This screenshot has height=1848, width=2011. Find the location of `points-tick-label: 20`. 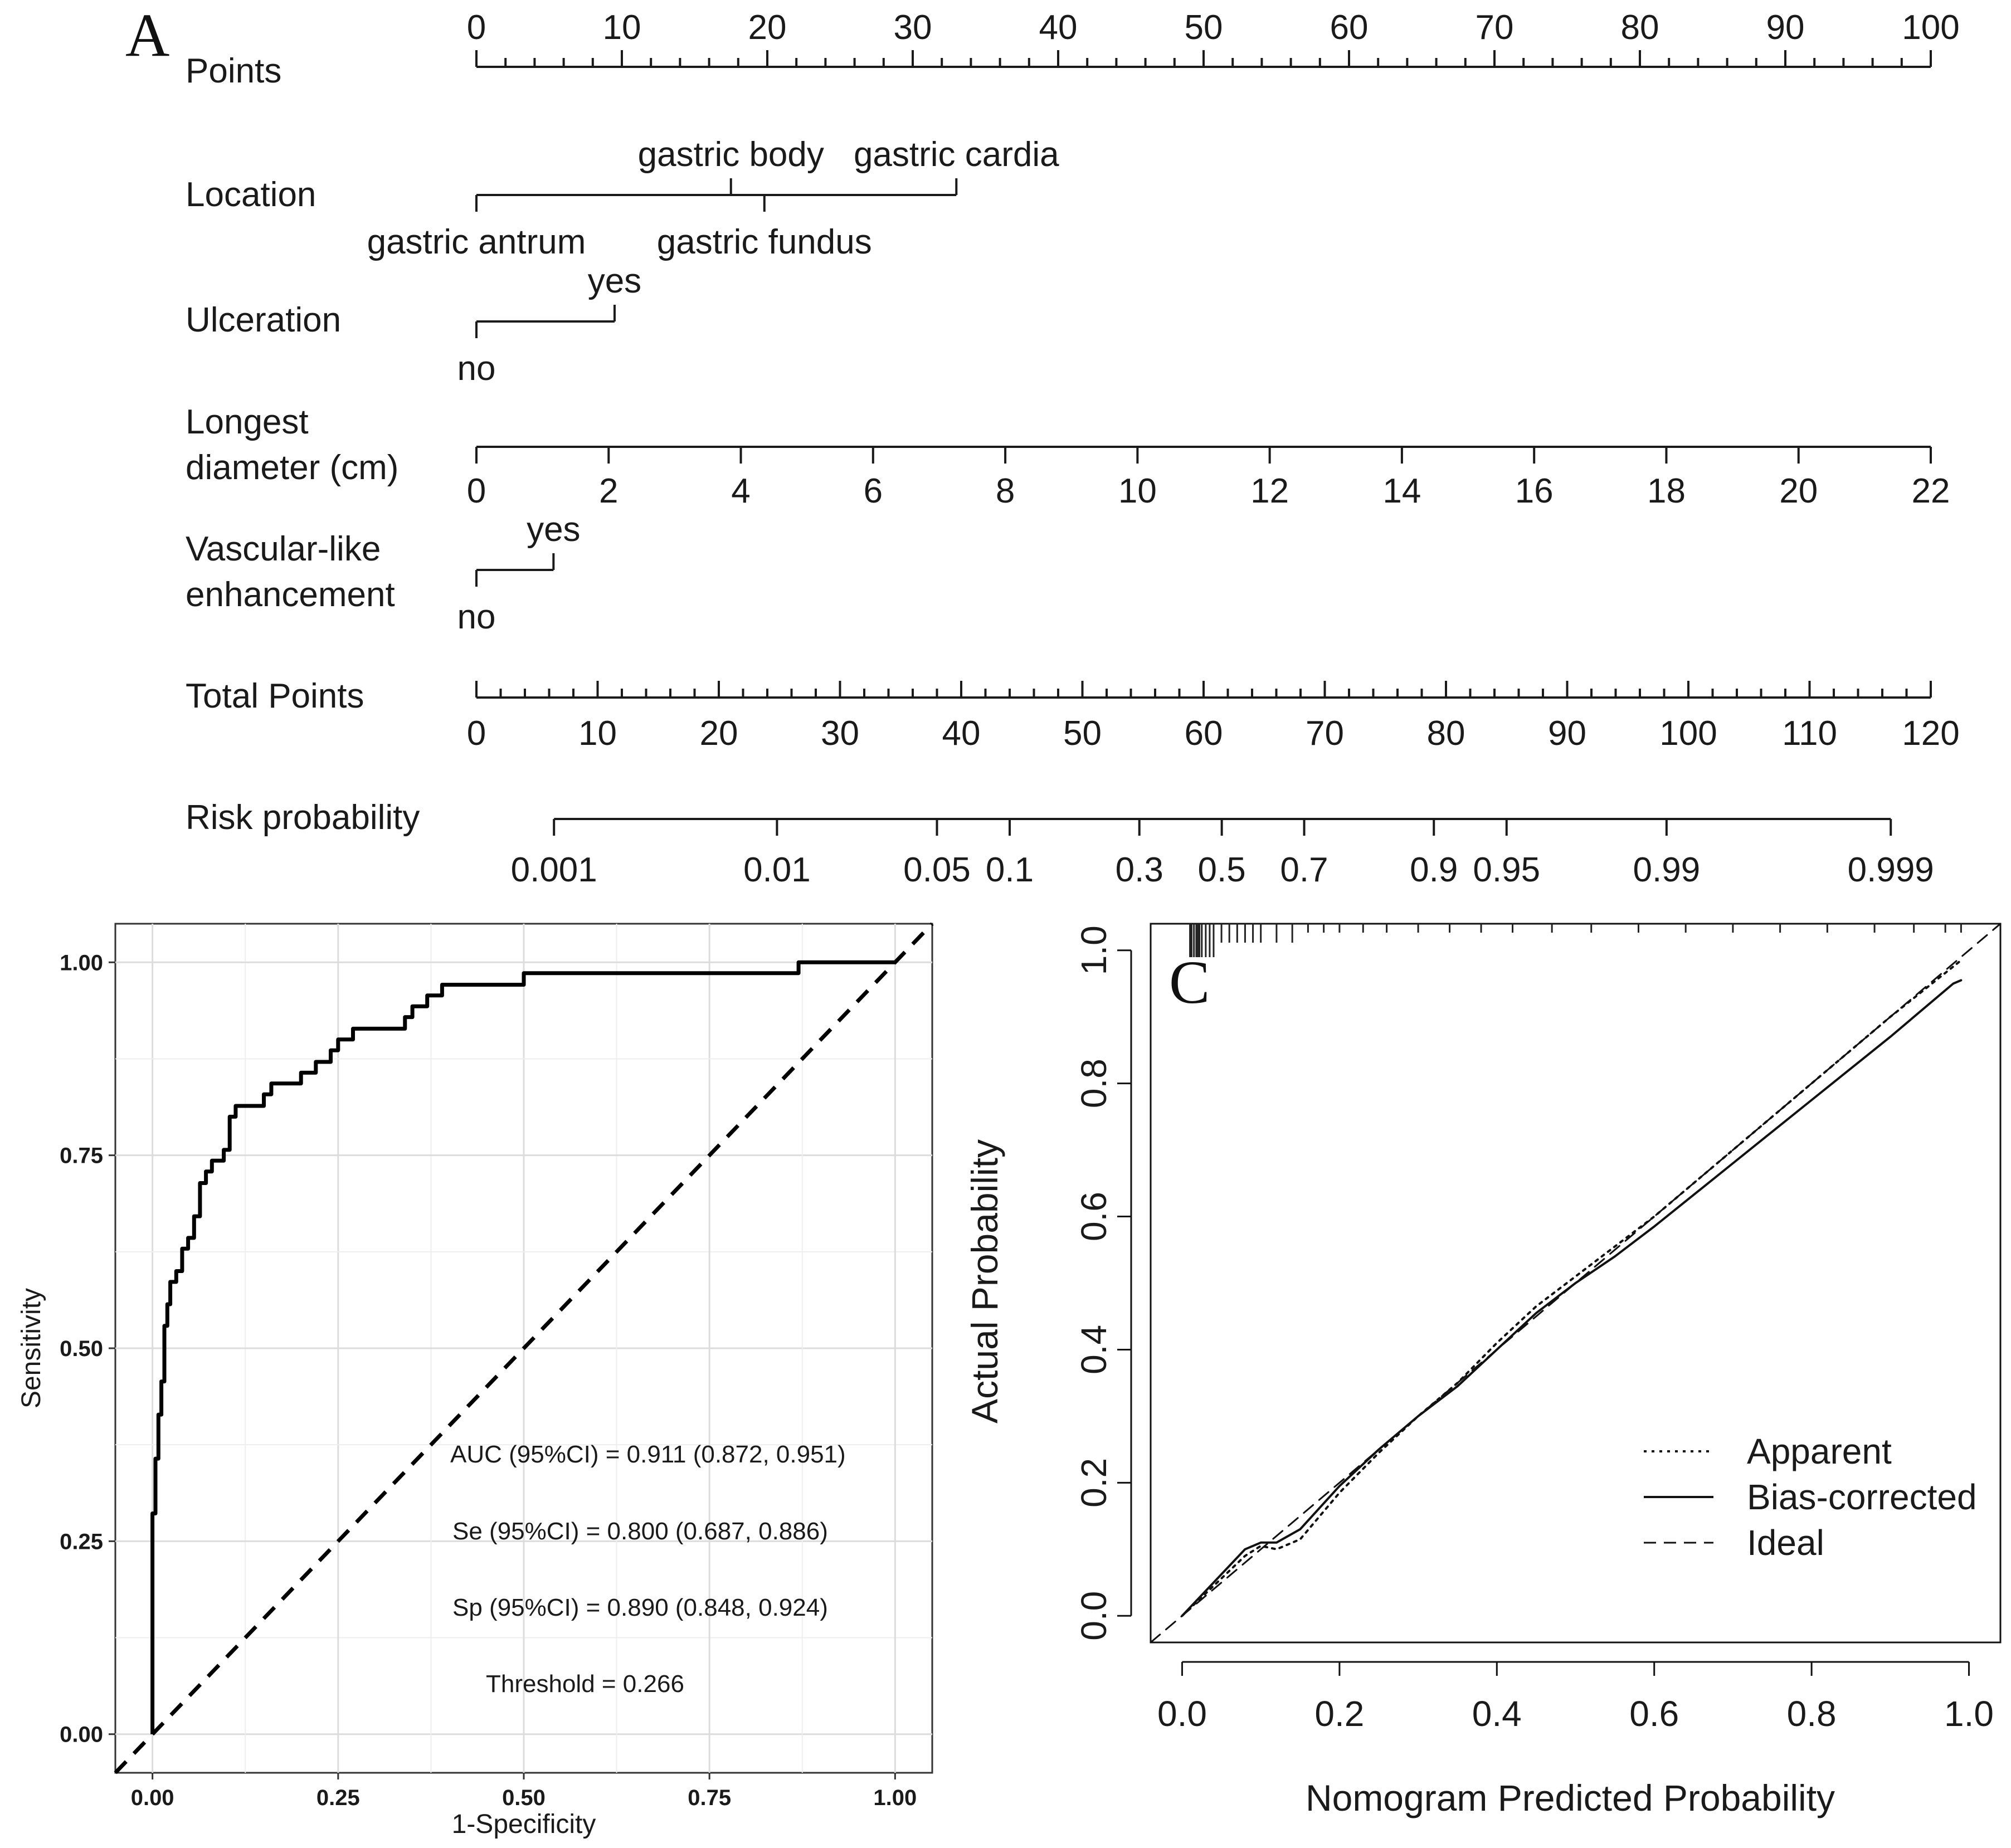

points-tick-label: 20 is located at coordinates (767, 28).